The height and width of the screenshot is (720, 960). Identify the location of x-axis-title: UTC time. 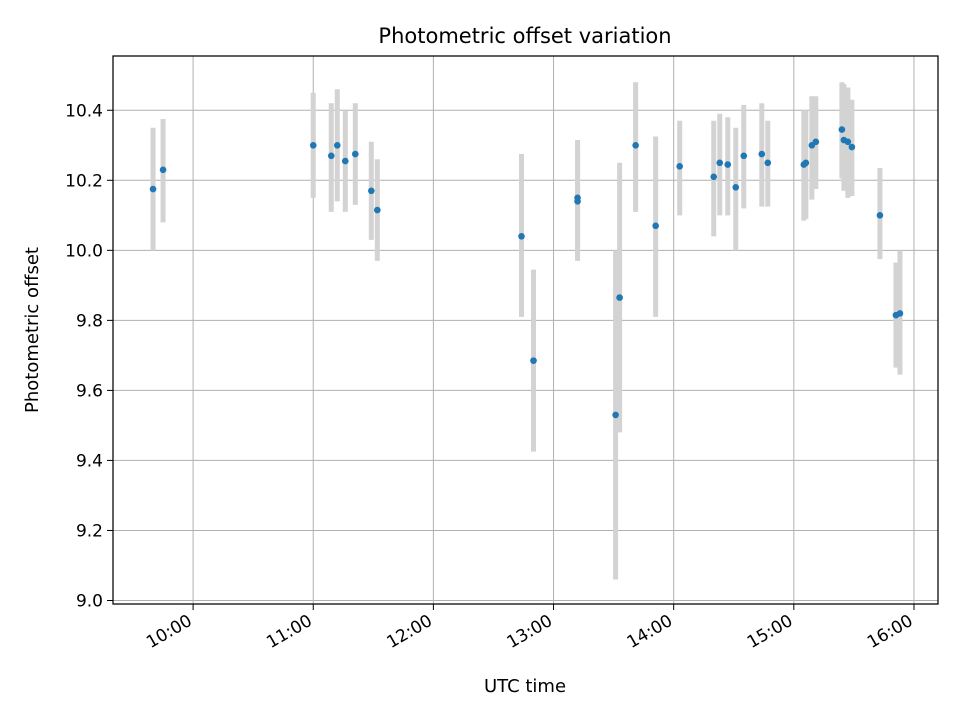
(525, 686).